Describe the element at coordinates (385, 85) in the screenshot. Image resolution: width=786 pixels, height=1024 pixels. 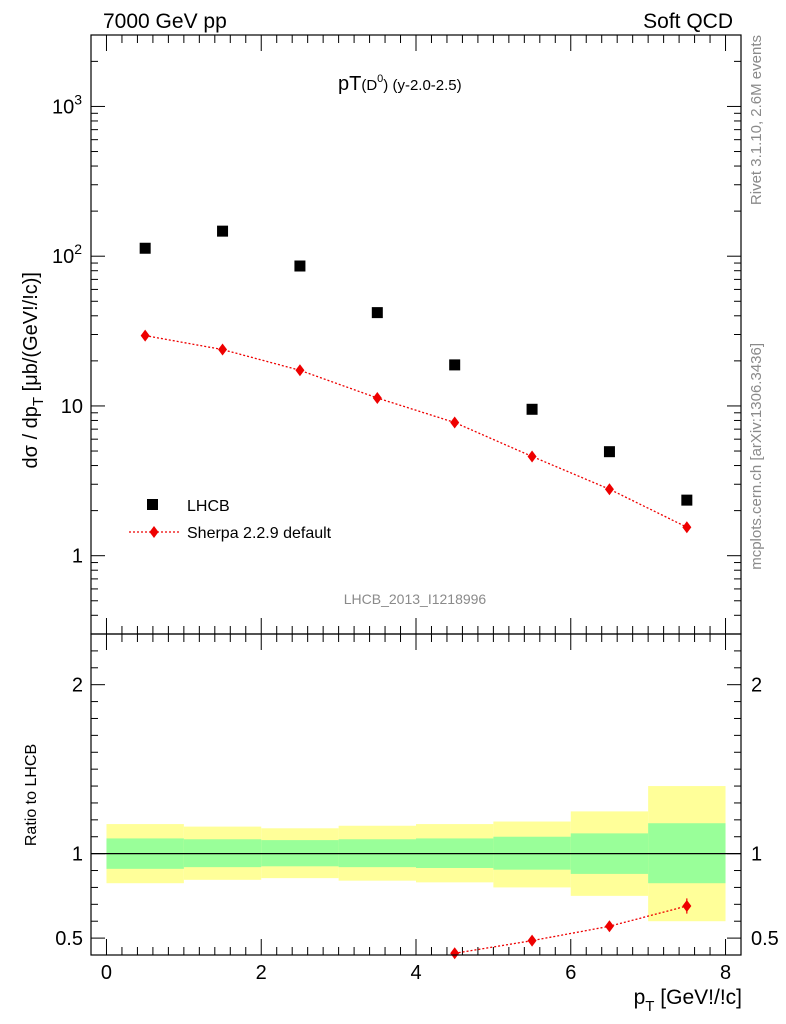
I see `title-close: )` at that location.